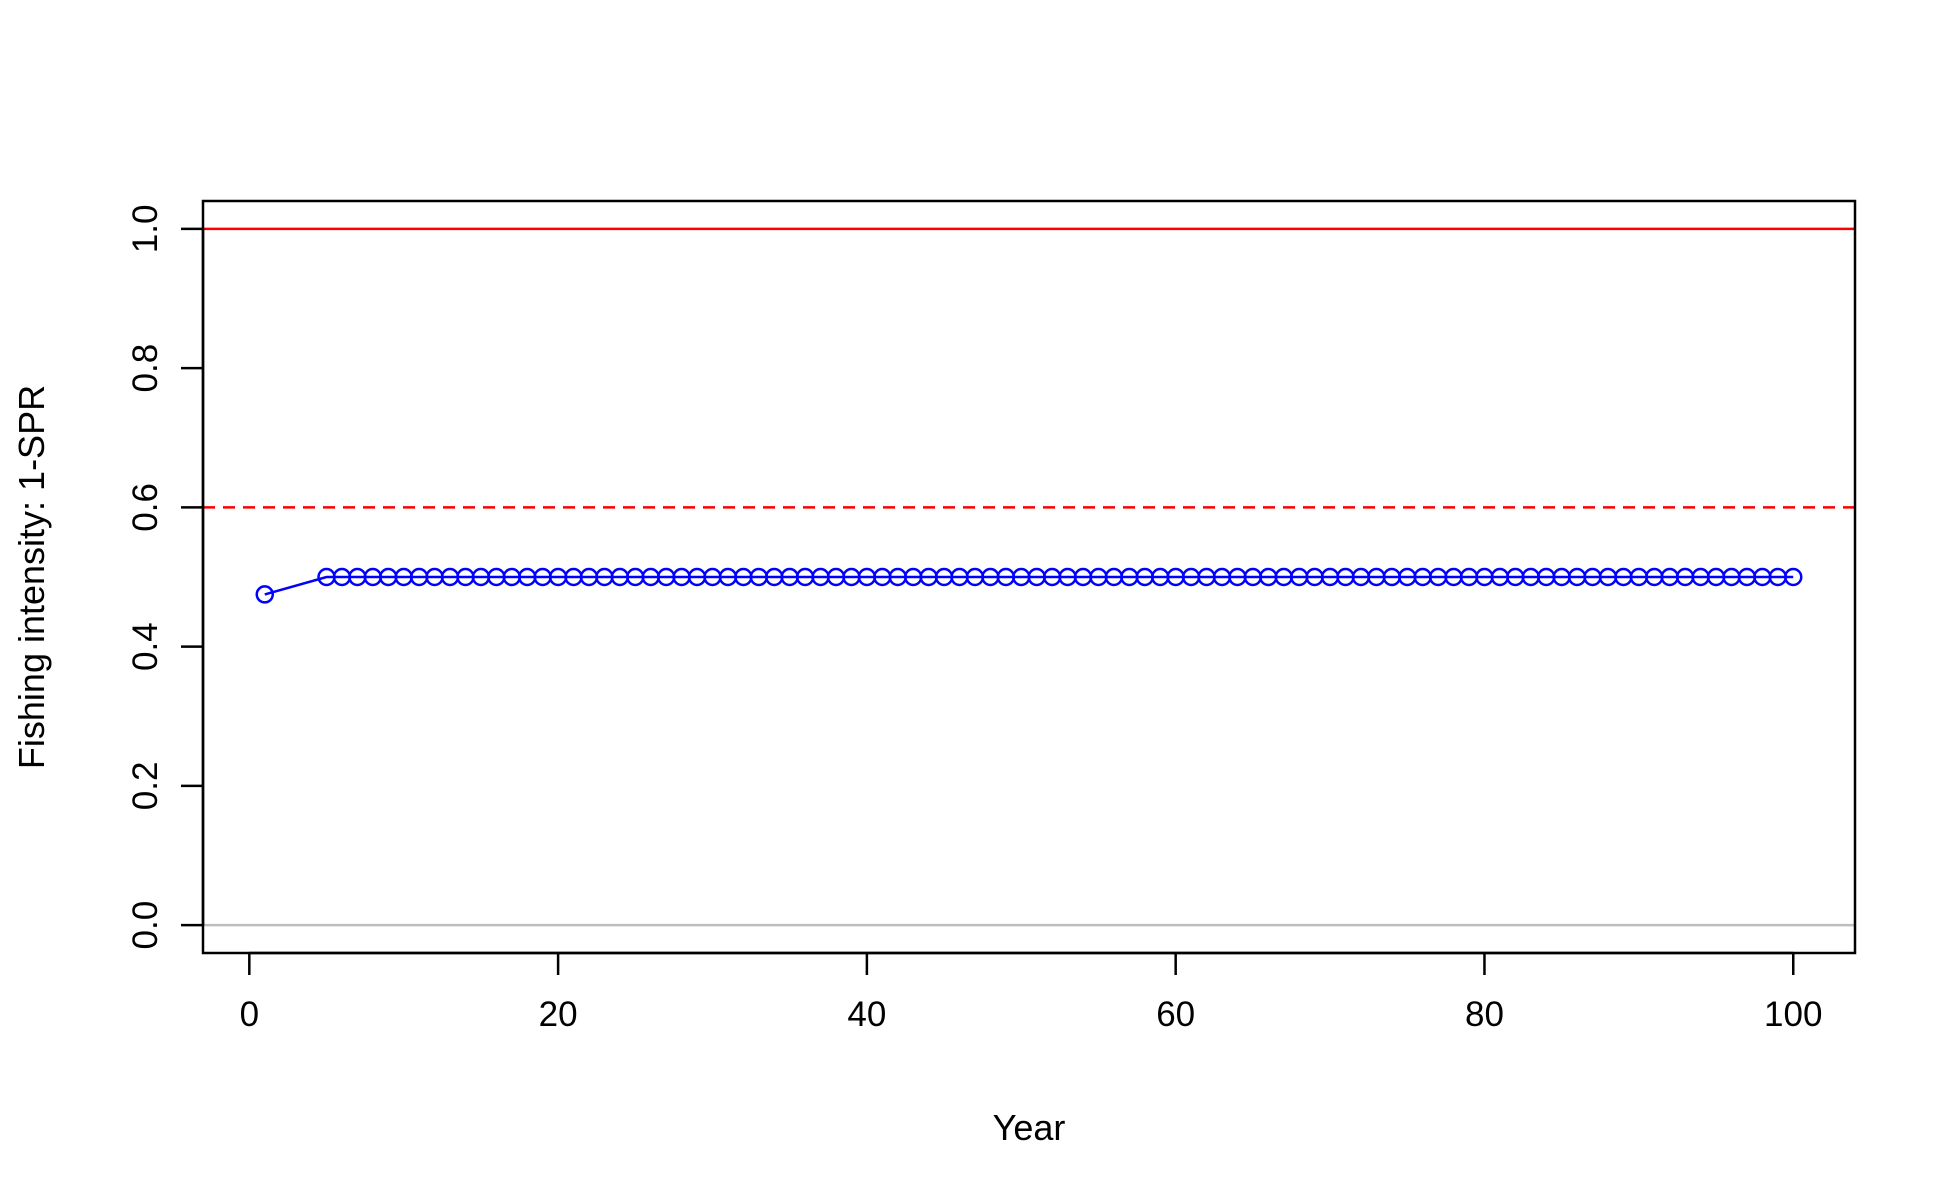  Describe the element at coordinates (1031, 992) in the screenshot. I see `x-axis: 0 20 40 60 80 100` at that location.